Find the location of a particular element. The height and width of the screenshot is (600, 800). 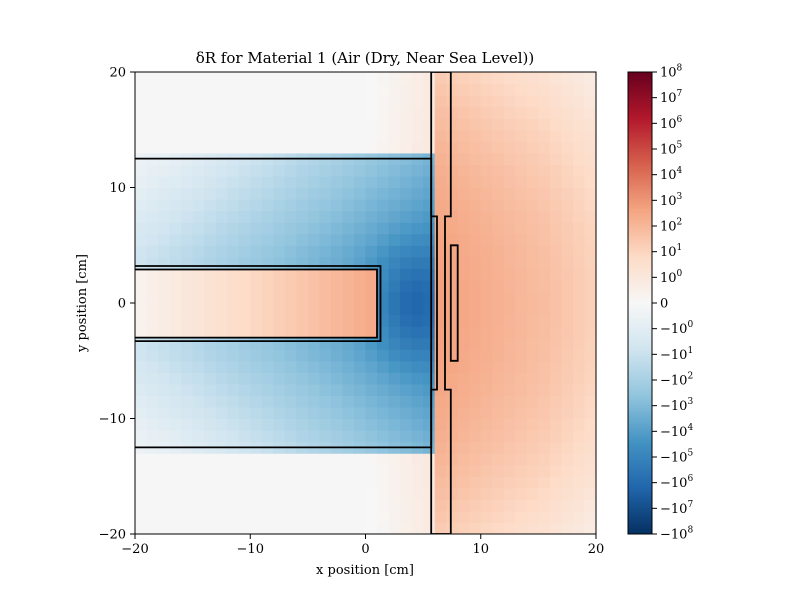

colorbar-tick-label: 105 is located at coordinates (671, 149).